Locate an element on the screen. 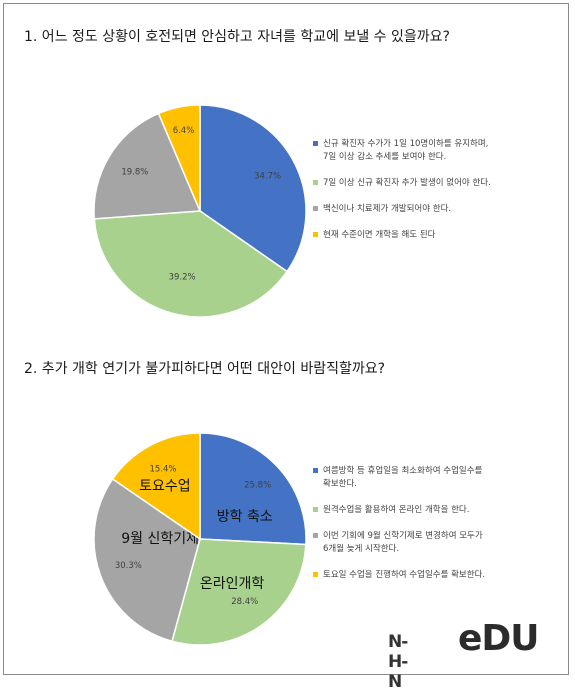 The height and width of the screenshot is (692, 575). chart2-callout-4: 토요수업 is located at coordinates (165, 486).